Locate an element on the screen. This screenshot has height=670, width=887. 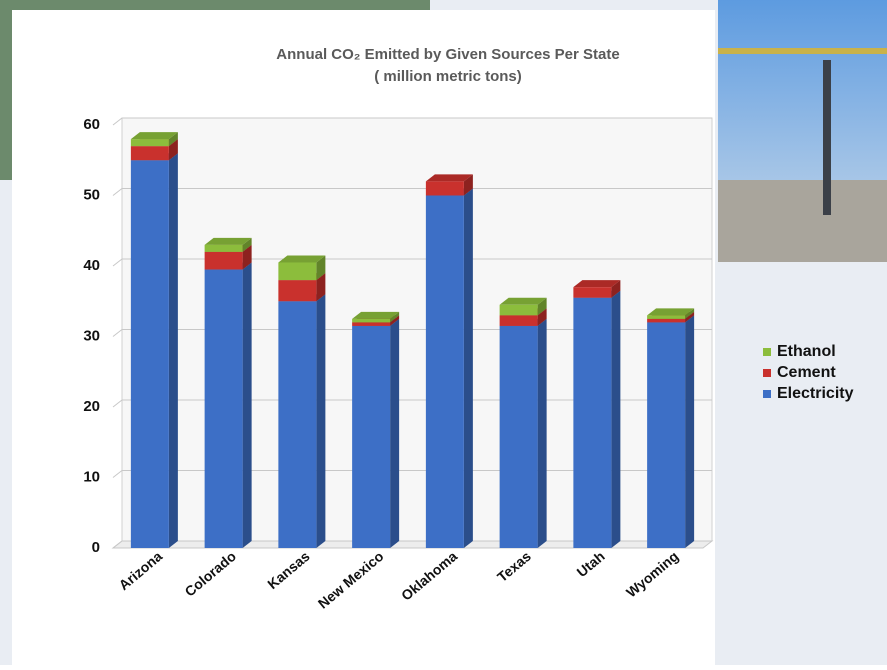
y-tick-label: 50 is located at coordinates (91, 194).